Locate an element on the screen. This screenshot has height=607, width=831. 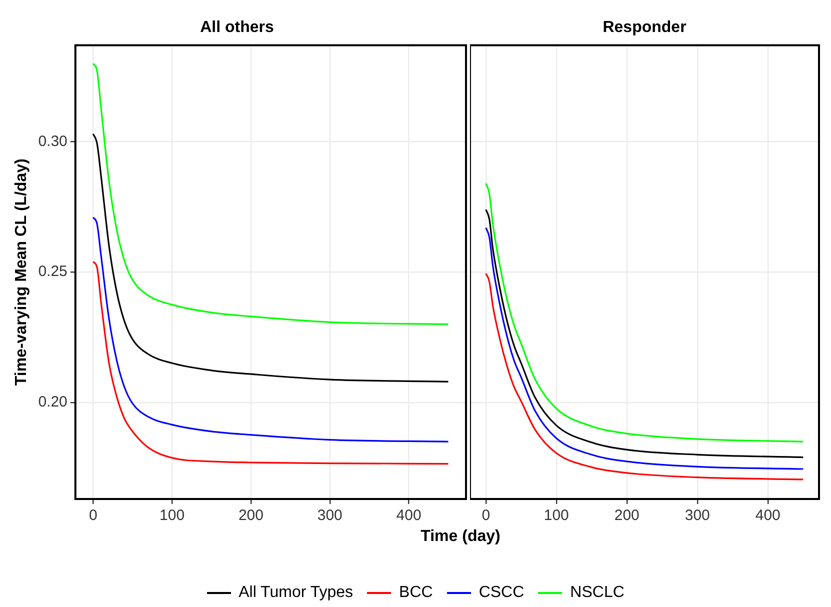
legend-label: BCC is located at coordinates (416, 593).